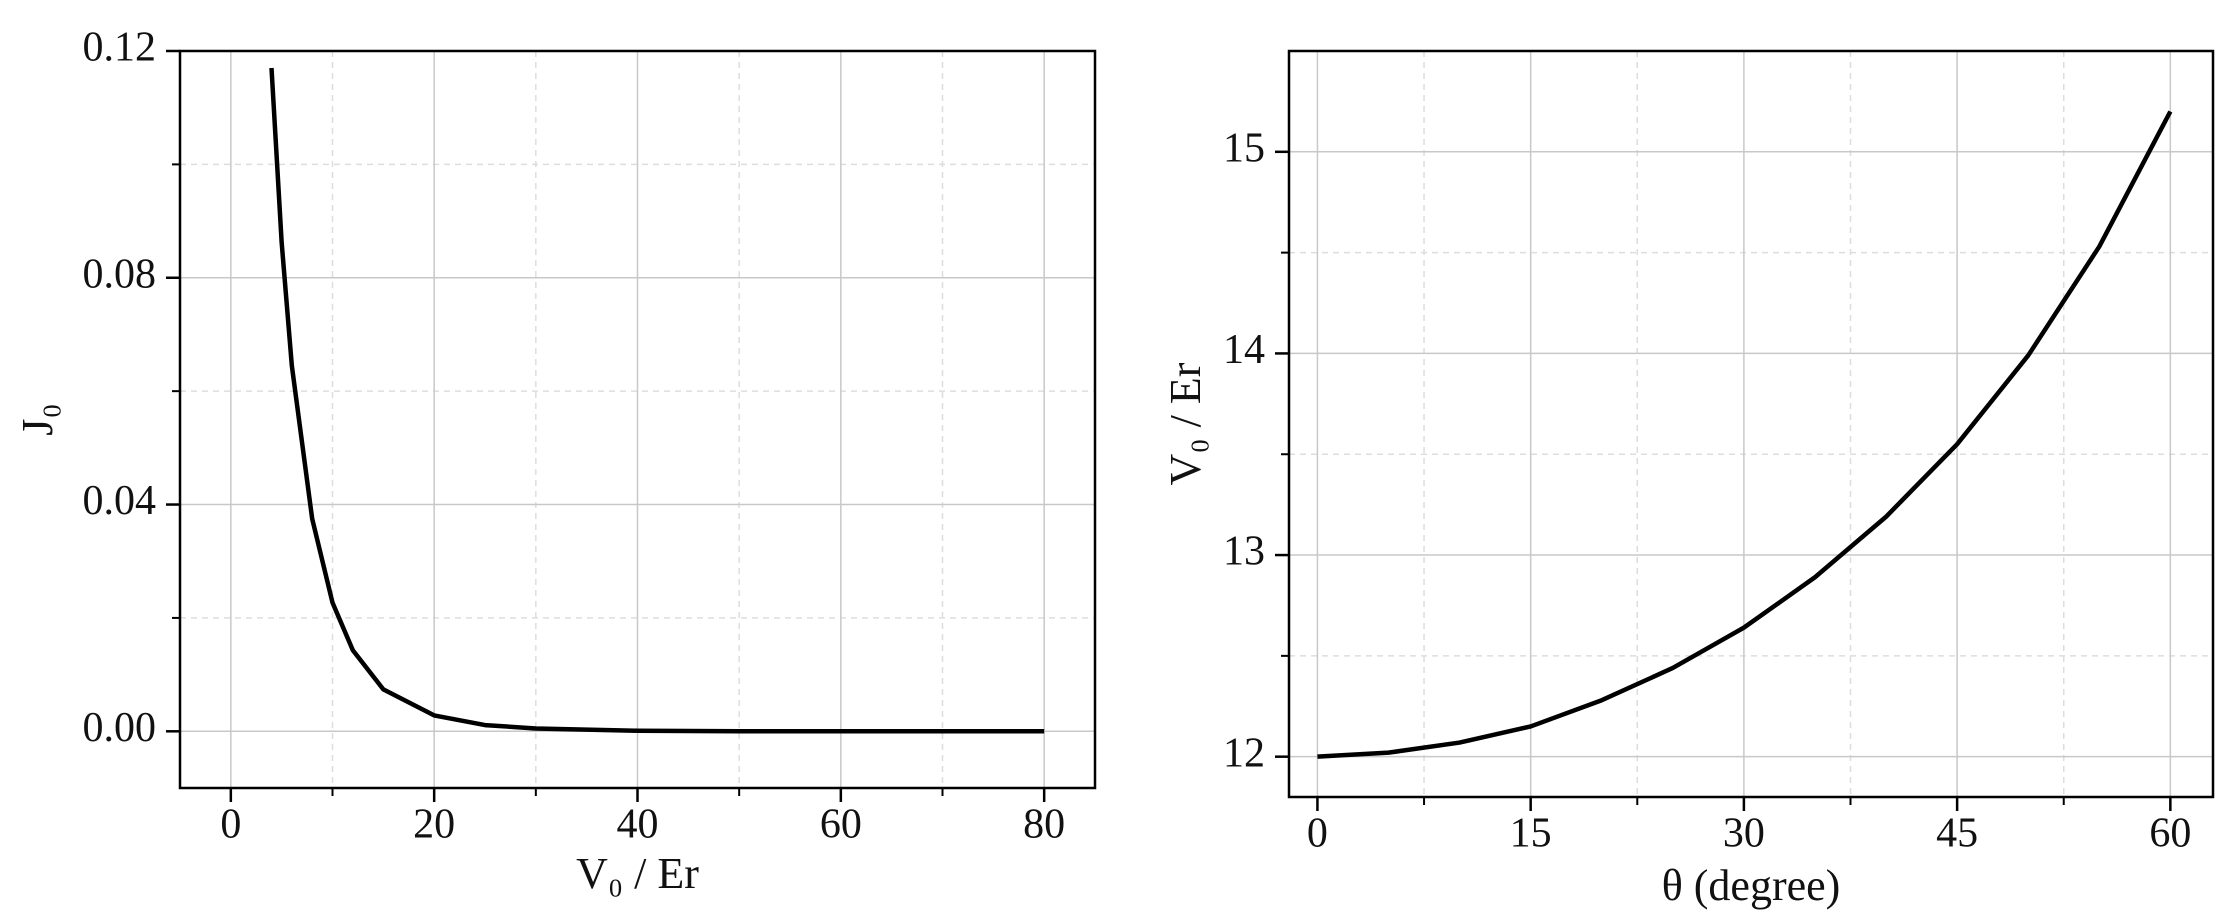 The height and width of the screenshot is (922, 2221). What do you see at coordinates (120, 48) in the screenshot?
I see `y-tick-label: 0.12` at bounding box center [120, 48].